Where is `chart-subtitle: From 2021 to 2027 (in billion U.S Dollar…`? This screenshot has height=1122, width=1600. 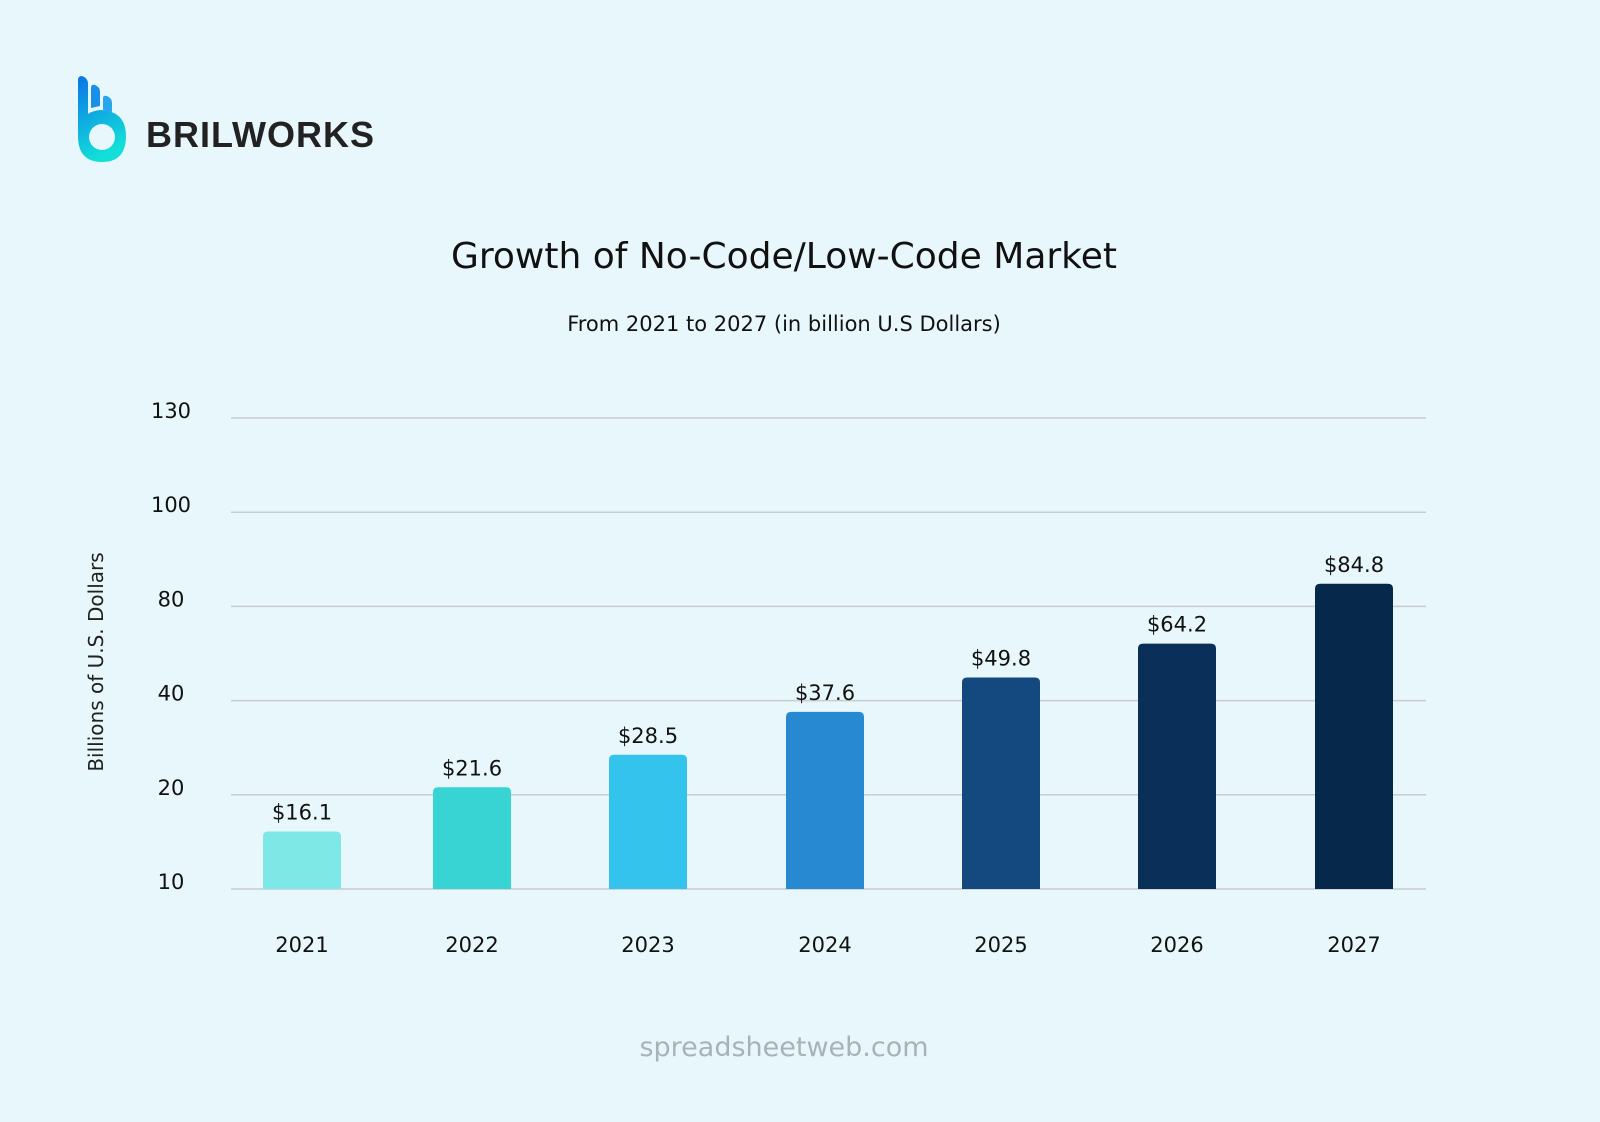
chart-subtitle: From 2021 to 2027 (in billion U.S Dollar… is located at coordinates (784, 324).